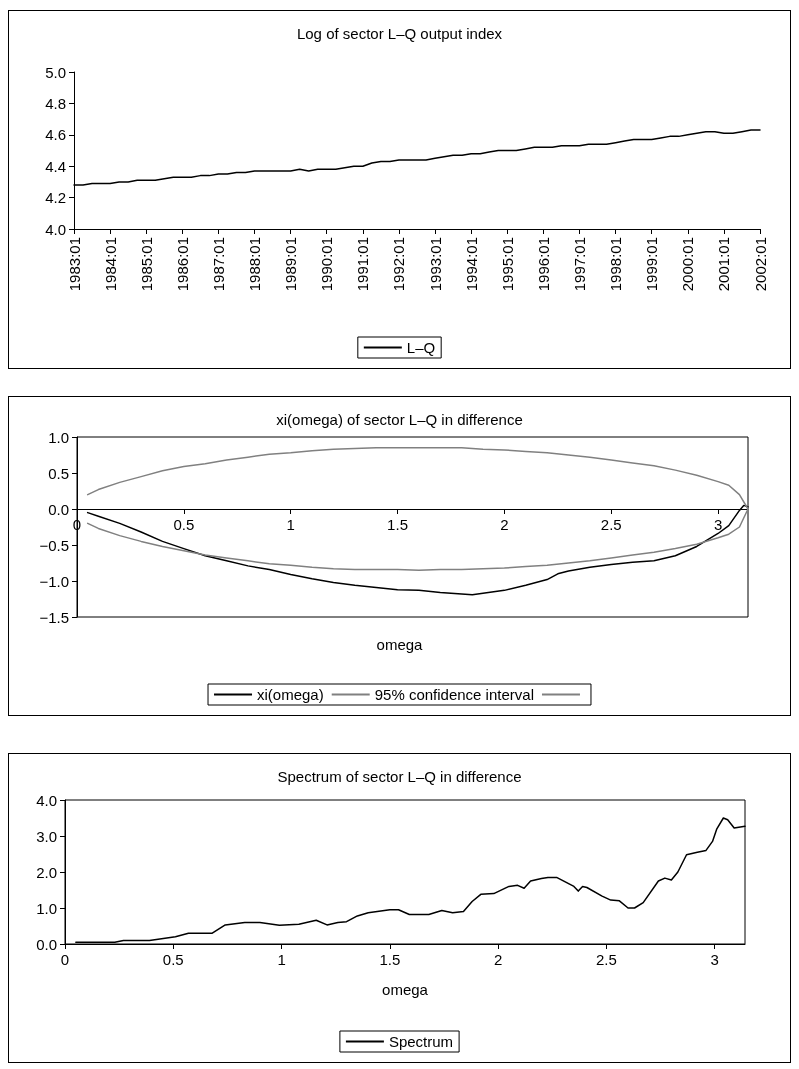 The height and width of the screenshot is (1069, 799). I want to click on y-tick-label: −0.5, so click(54, 545).